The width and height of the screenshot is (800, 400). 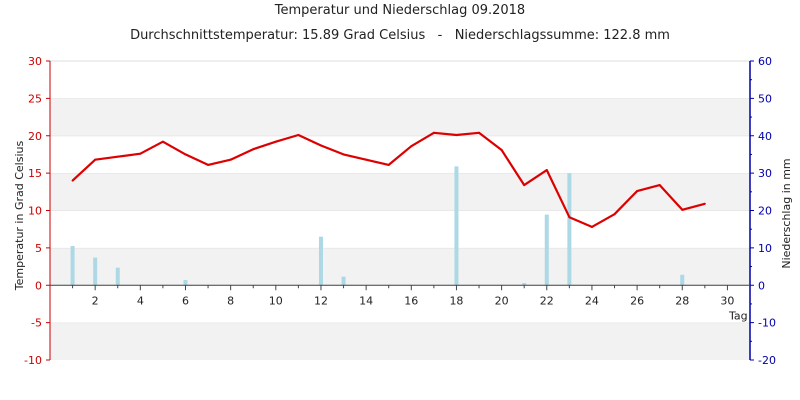 What do you see at coordinates (33, 360) in the screenshot?
I see `y-left-tick-label: -10` at bounding box center [33, 360].